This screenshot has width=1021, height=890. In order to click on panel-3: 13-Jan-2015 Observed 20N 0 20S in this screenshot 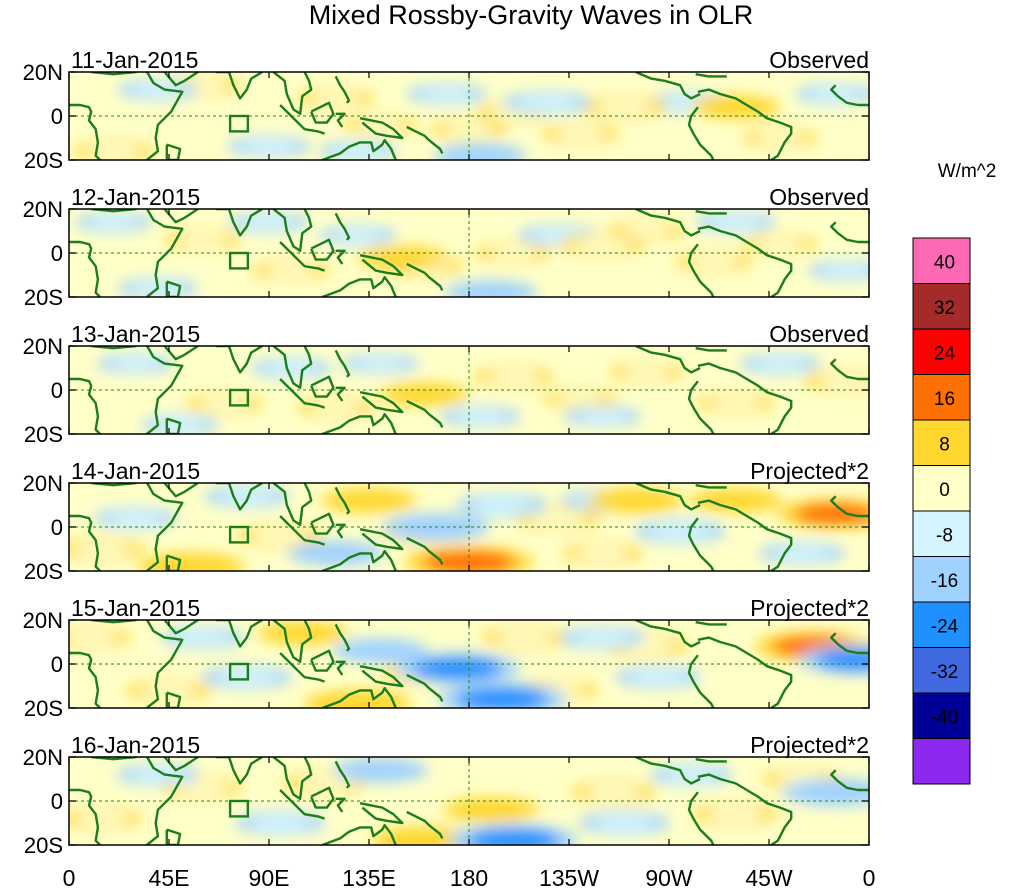, I will do `click(446, 384)`.